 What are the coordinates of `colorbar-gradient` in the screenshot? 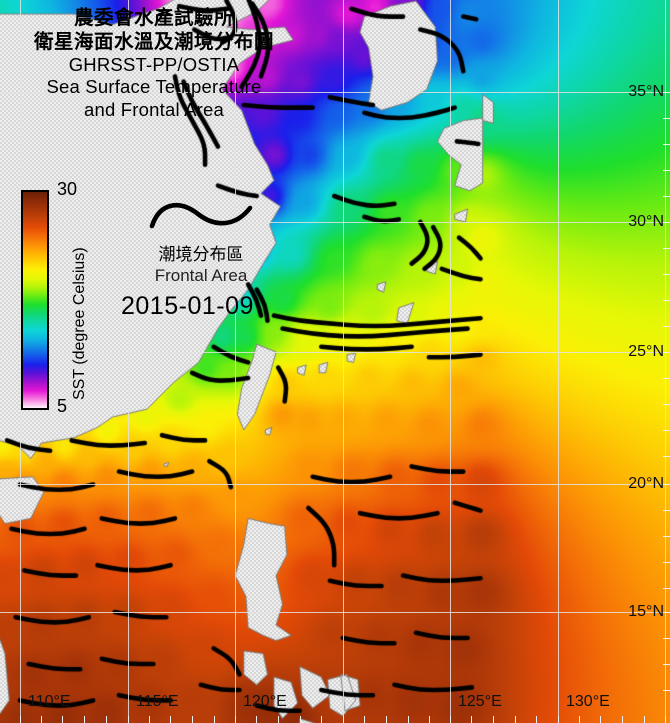 It's located at (35, 300).